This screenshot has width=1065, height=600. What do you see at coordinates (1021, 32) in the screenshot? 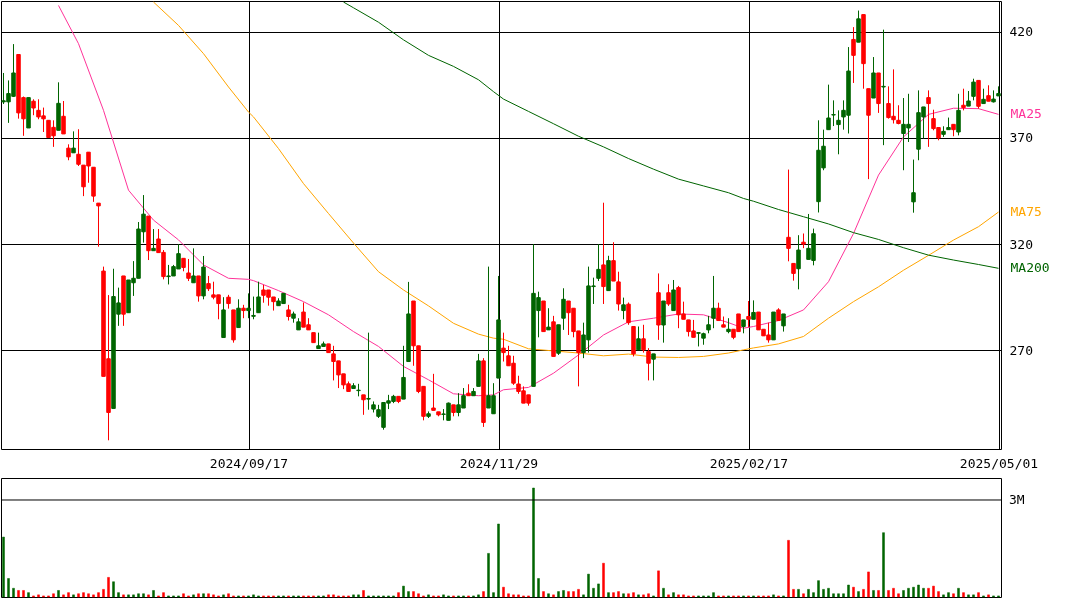
I see `y-tick-label: 420` at bounding box center [1021, 32].